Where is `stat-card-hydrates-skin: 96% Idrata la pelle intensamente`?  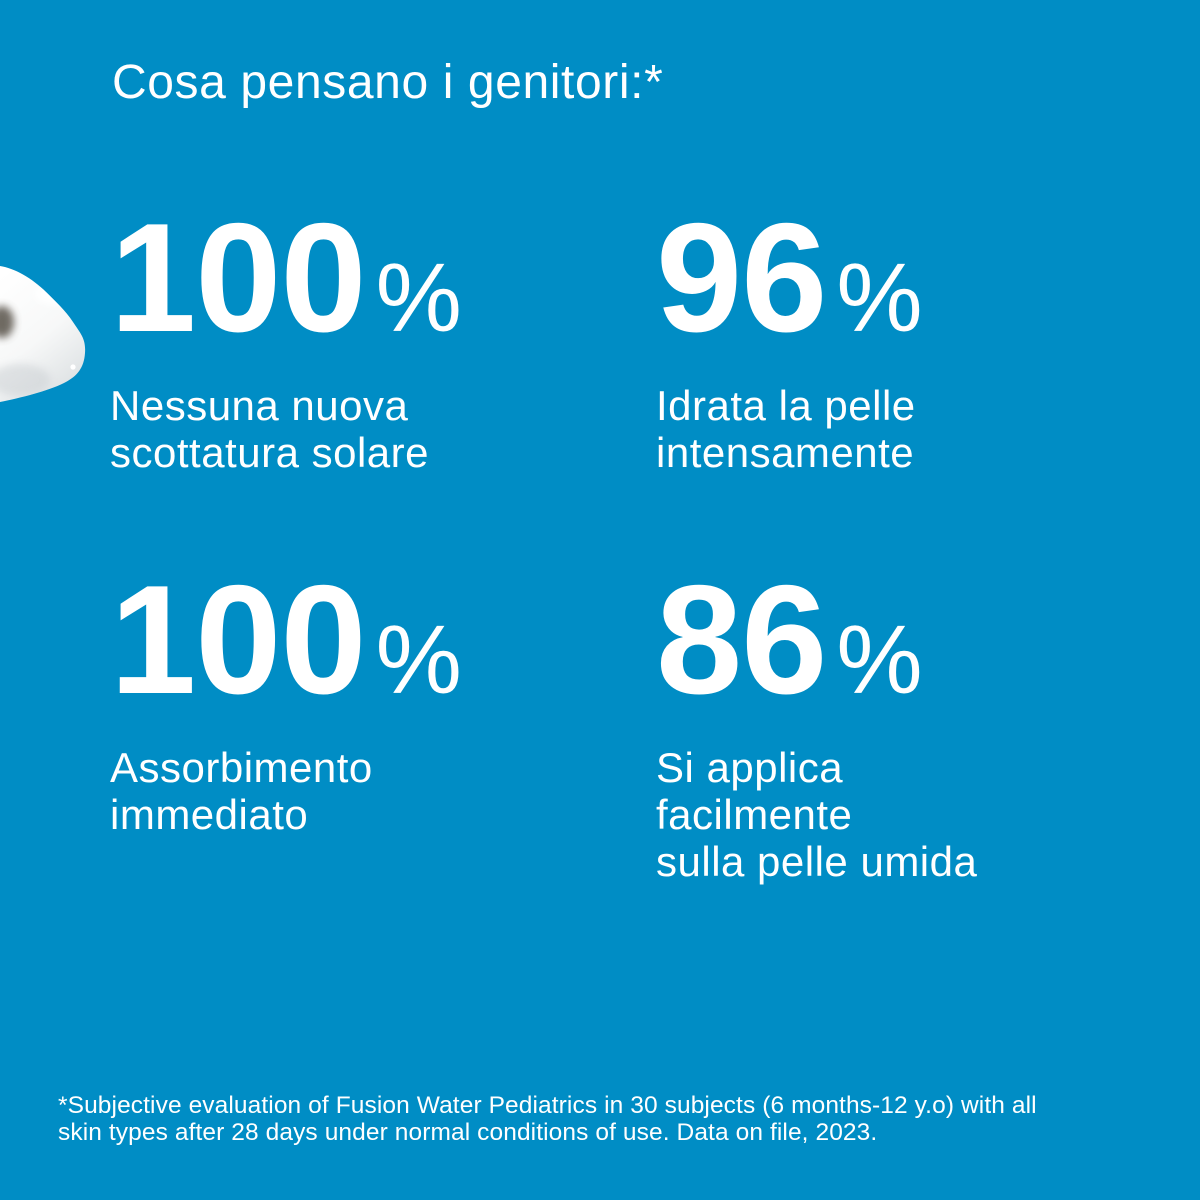 stat-card-hydrates-skin: 96% Idrata la pelle intensamente is located at coordinates (896, 338).